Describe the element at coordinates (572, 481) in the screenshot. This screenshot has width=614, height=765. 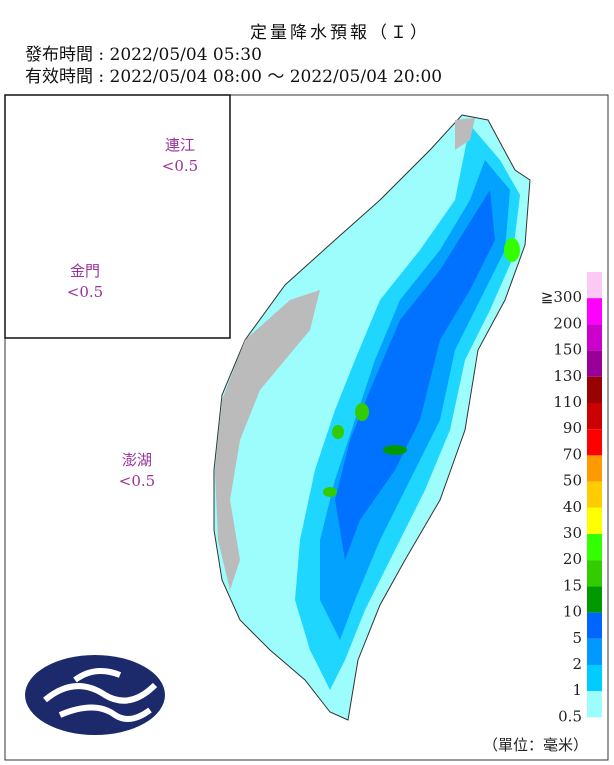
I see `legend-label: 50` at that location.